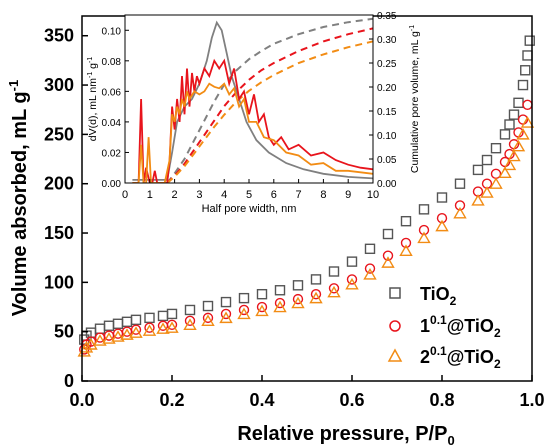  Describe the element at coordinates (307, 392) in the screenshot. I see `main-x-ticks: 0.0 0.2 0.4 0.6 0.8 1.0` at that location.